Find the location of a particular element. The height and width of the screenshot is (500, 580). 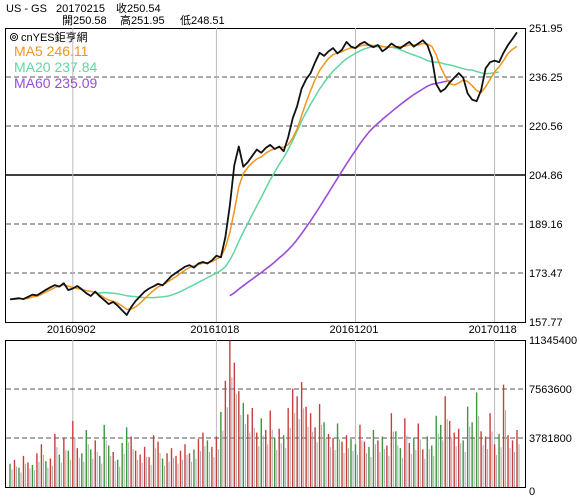

price-tick-label: 220.56 is located at coordinates (546, 127).